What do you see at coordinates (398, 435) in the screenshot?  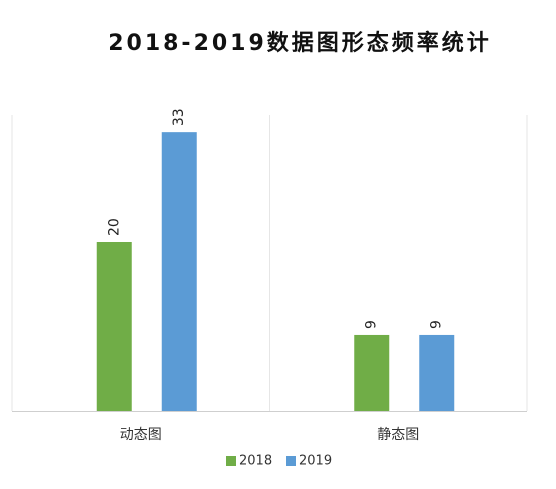 I see `category-label-1: 静态图` at bounding box center [398, 435].